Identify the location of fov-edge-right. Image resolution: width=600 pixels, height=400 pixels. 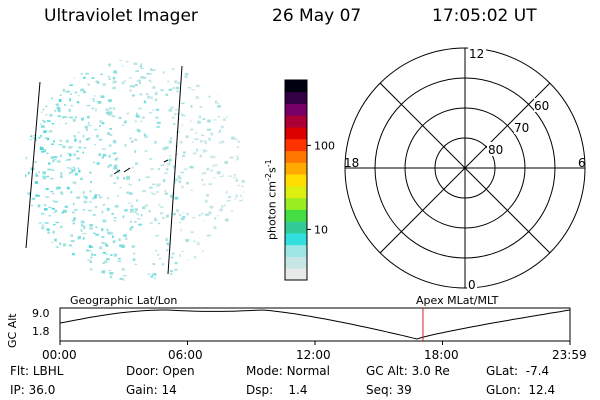
(175, 170).